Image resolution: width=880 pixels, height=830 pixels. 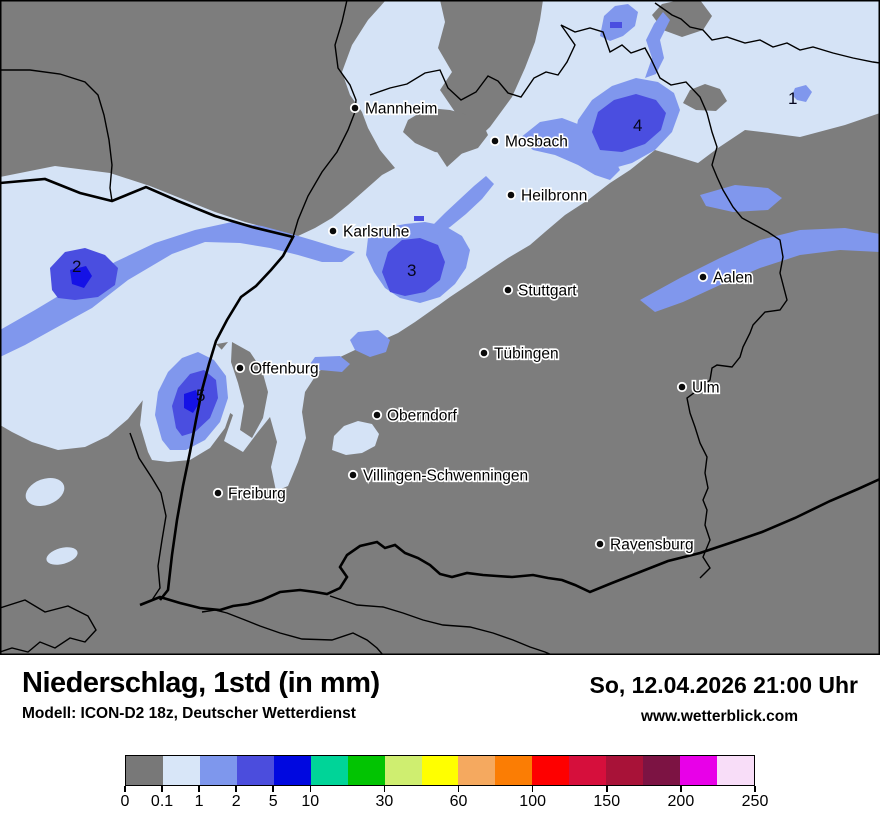 What do you see at coordinates (135, 339) in the screenshot?
I see `precip-intense` at bounding box center [135, 339].